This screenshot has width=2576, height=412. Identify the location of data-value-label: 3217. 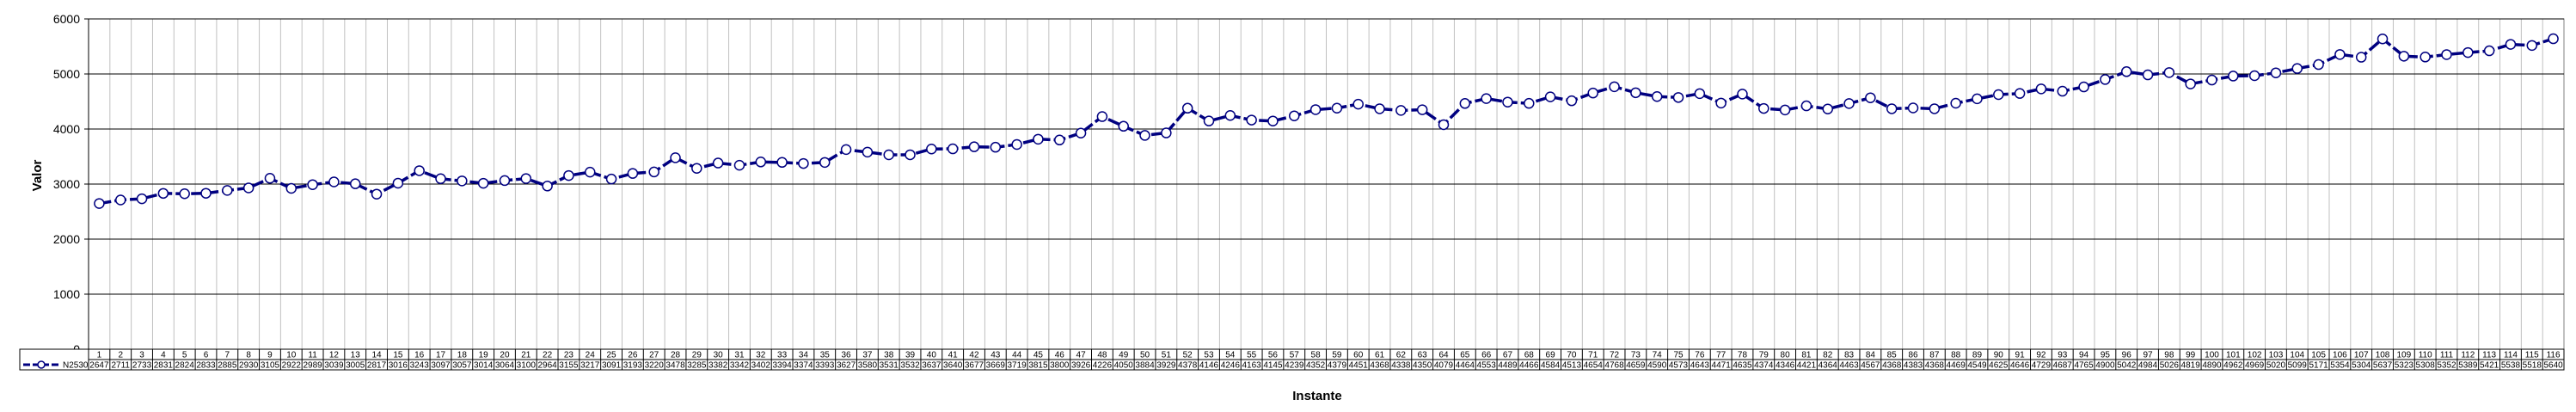
(590, 366).